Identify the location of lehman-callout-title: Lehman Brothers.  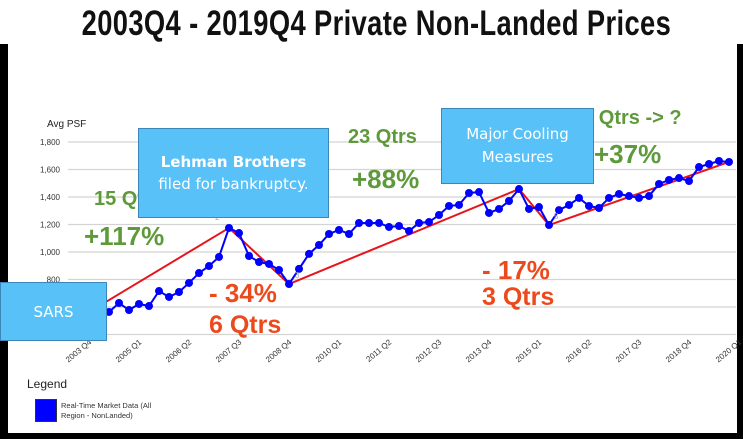
(233, 162).